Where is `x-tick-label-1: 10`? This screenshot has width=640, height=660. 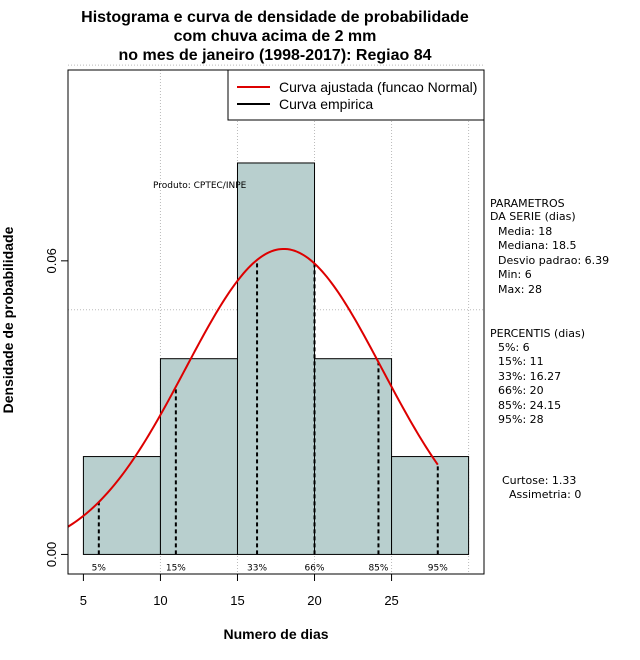 x-tick-label-1: 10 is located at coordinates (160, 600).